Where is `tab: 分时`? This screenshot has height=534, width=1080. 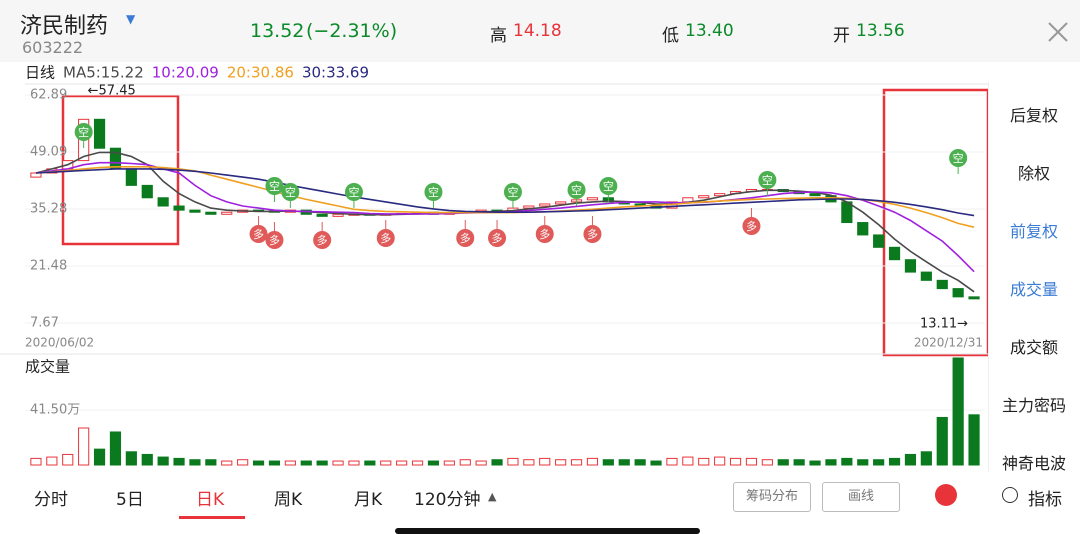 tab: 分时 is located at coordinates (51, 500).